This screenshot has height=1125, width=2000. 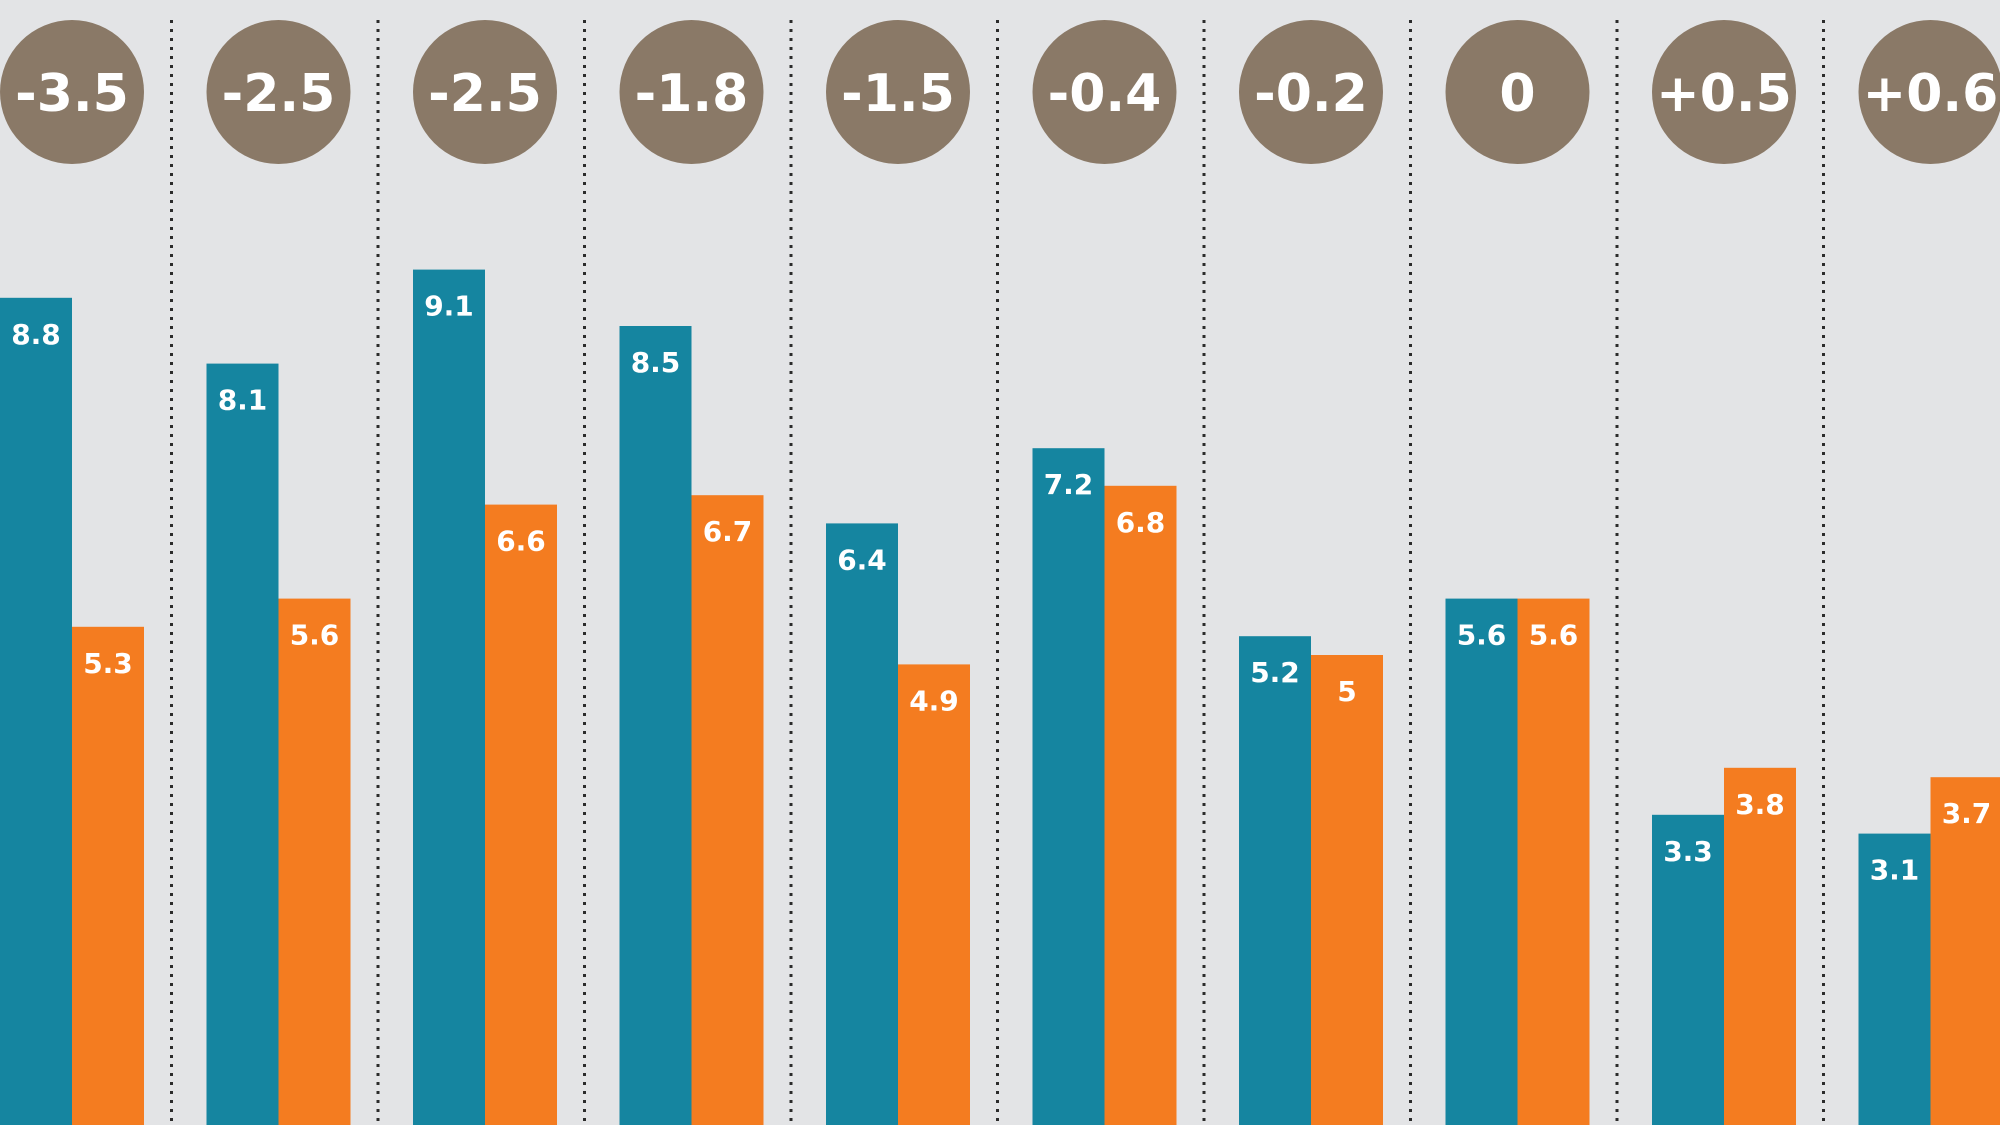 What do you see at coordinates (1141, 522) in the screenshot?
I see `data-label-series-2-6: 6.8` at bounding box center [1141, 522].